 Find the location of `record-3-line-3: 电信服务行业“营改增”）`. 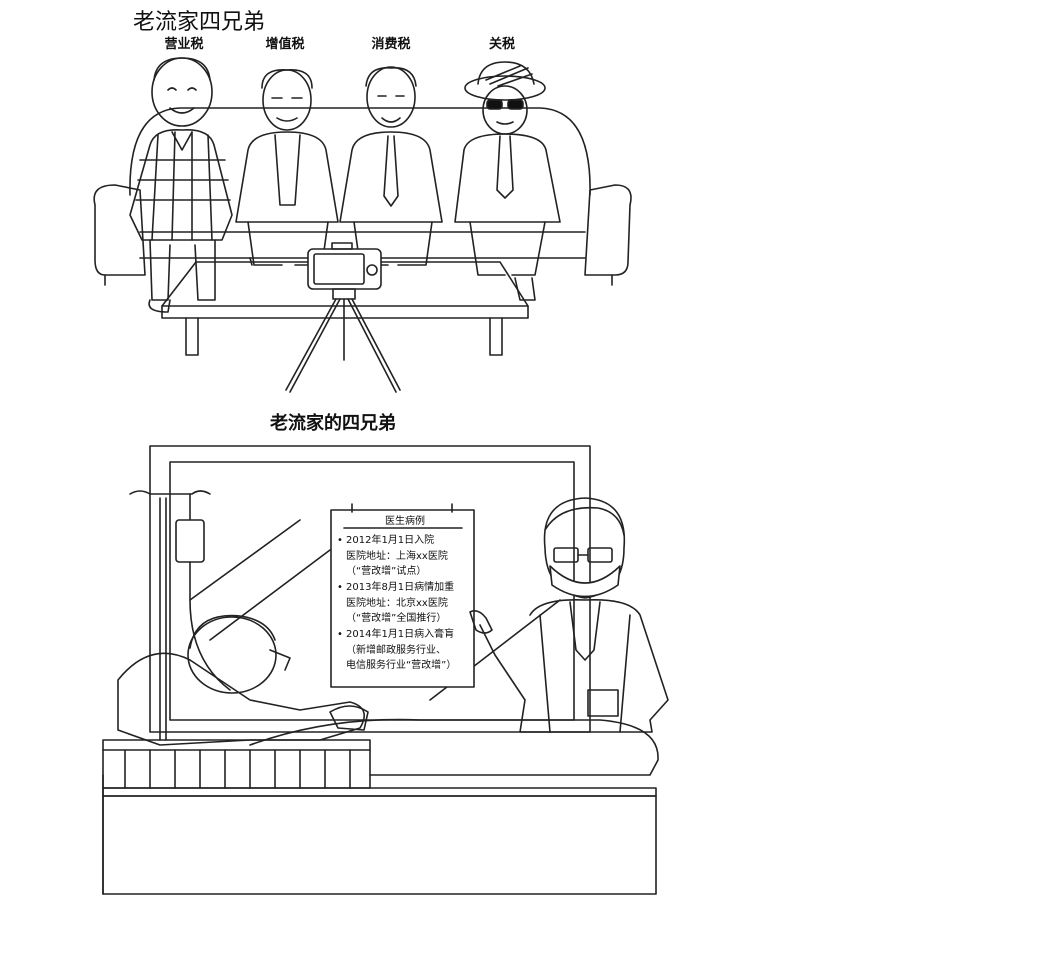

record-3-line-3: 电信服务行业“营改增”） is located at coordinates (401, 664).